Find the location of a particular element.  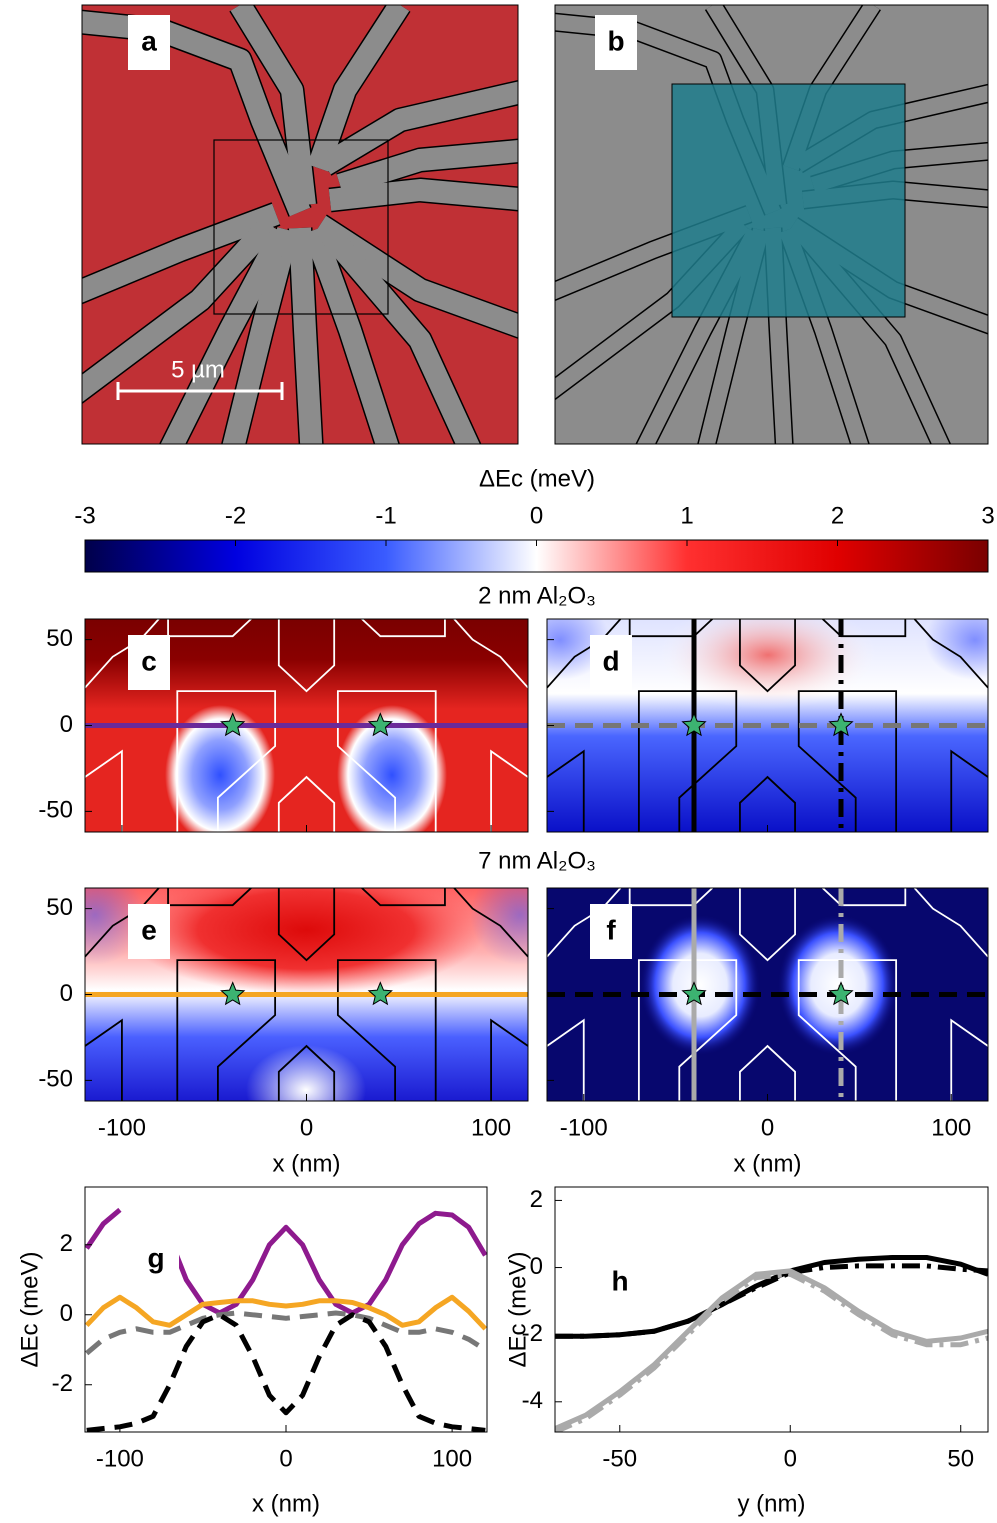

x-axis-label: y (nm) is located at coordinates (772, 1503).